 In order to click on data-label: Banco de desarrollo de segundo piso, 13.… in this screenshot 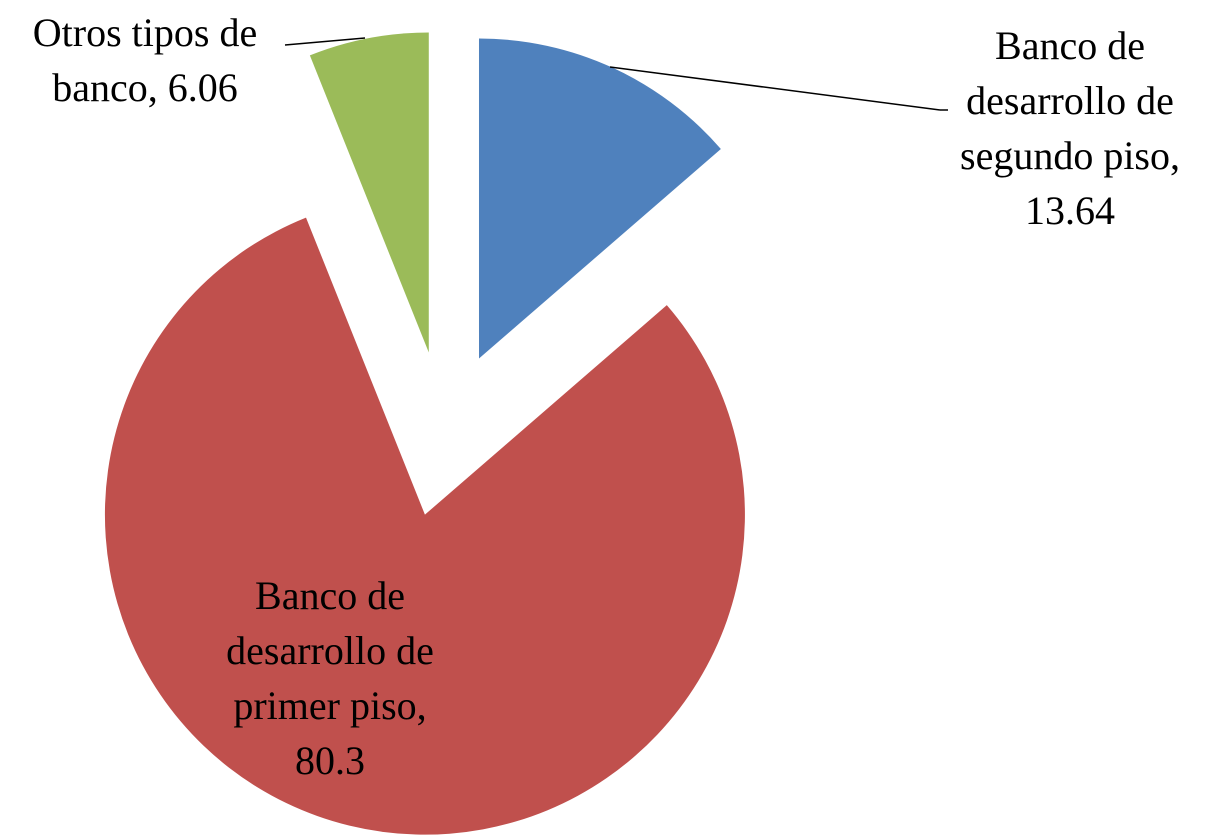, I will do `click(1070, 128)`.